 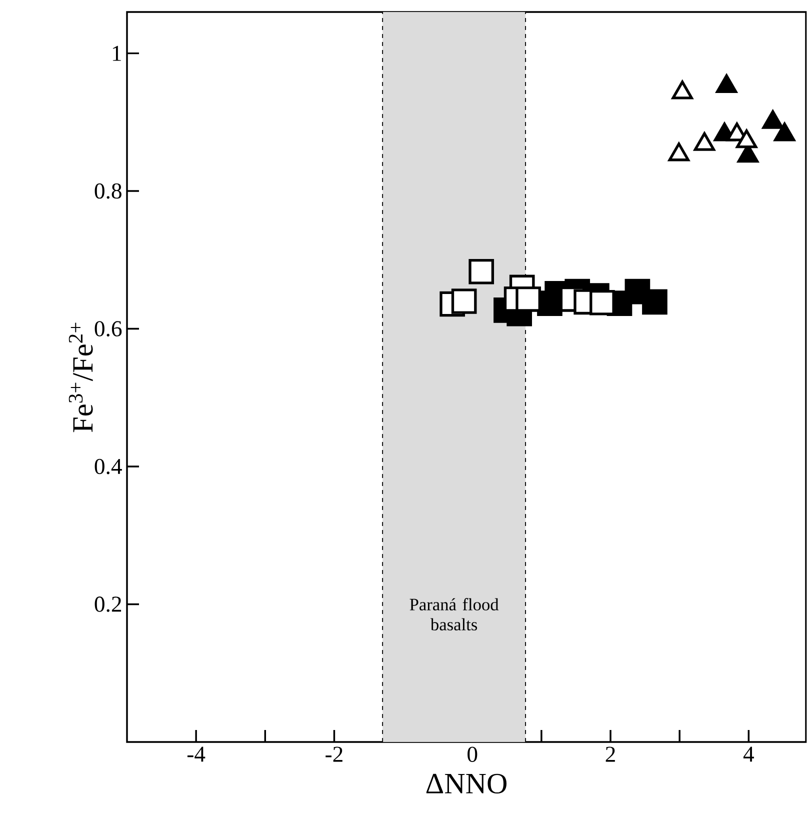 I want to click on y-axis-title: Fe$^{3+}$/Fe$^{2+}$, so click(x=81, y=377).